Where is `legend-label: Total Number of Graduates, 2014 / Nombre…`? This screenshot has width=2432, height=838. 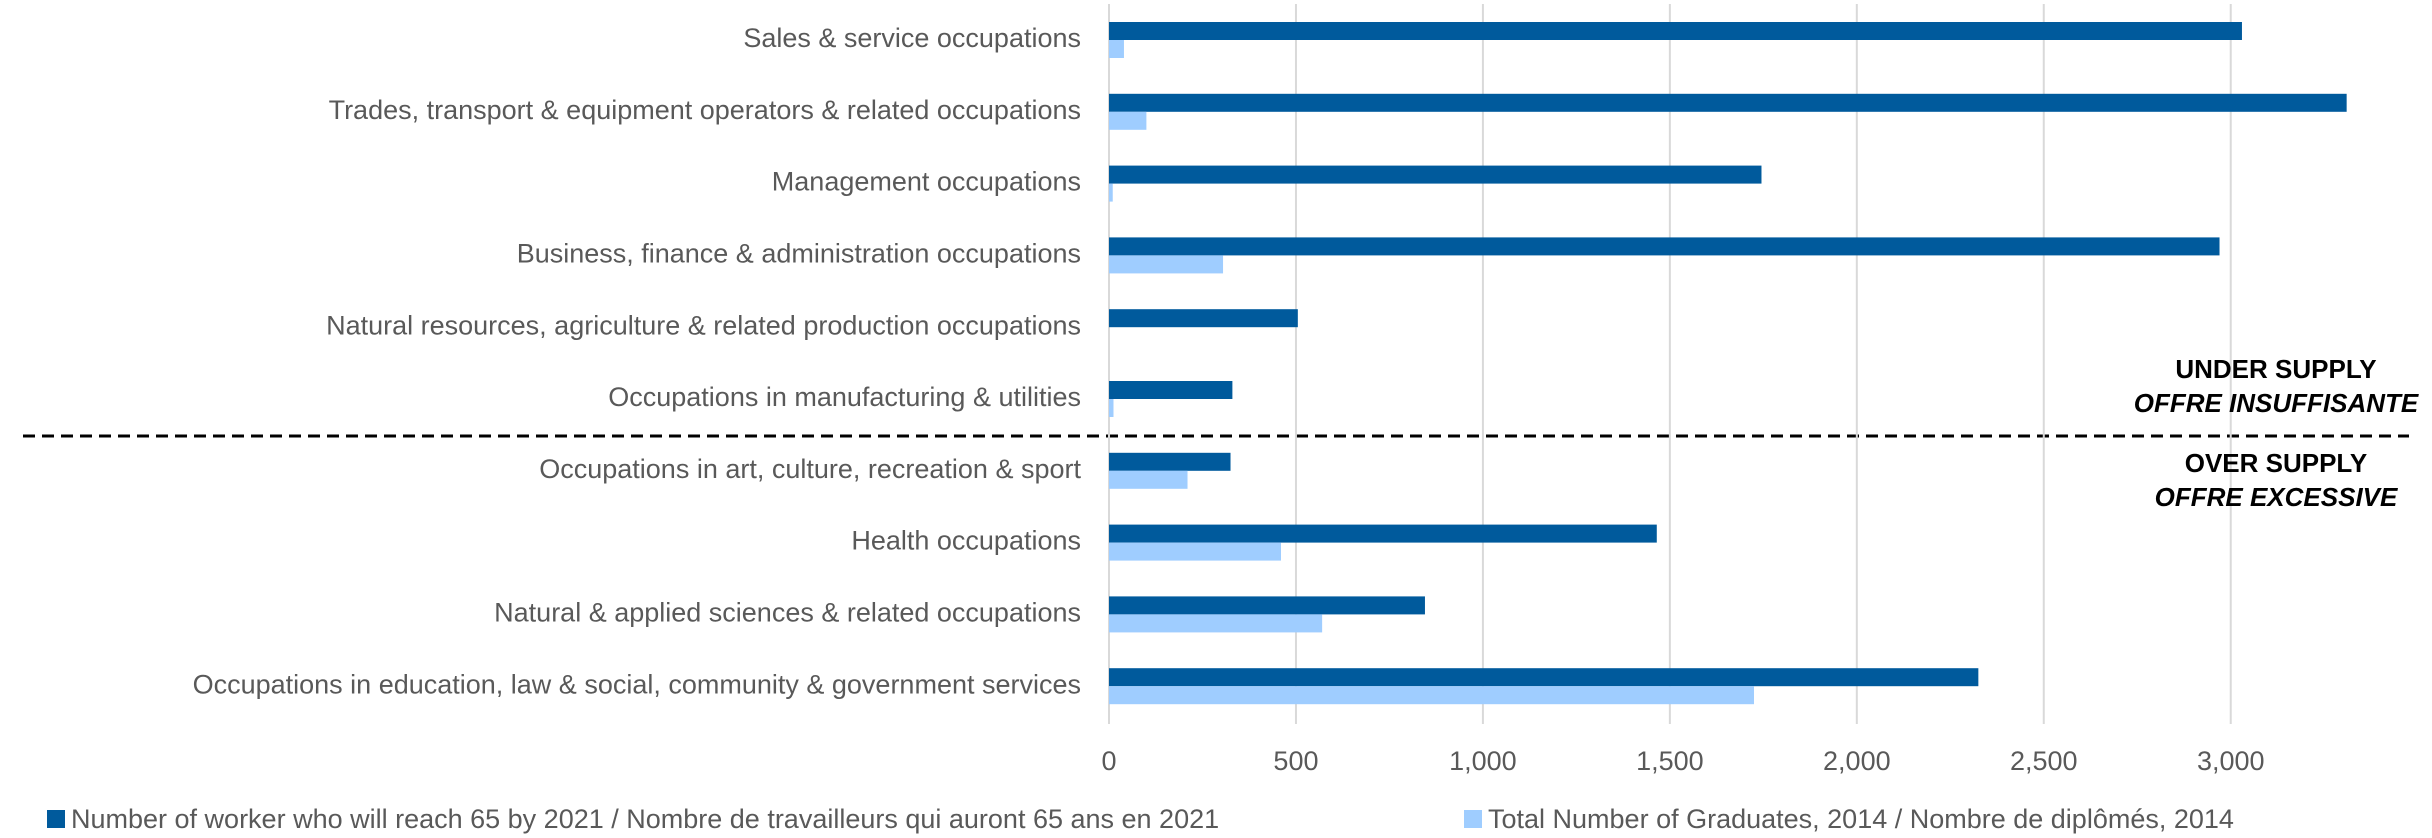 legend-label: Total Number of Graduates, 2014 / Nombre… is located at coordinates (1861, 819).